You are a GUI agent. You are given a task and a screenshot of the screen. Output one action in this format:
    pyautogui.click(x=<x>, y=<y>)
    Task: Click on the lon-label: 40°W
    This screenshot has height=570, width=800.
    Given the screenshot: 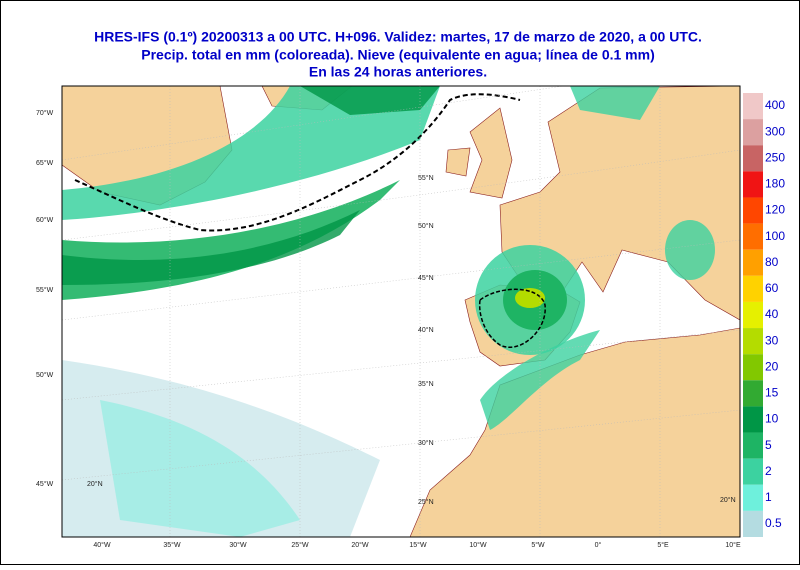 What is the action you would take?
    pyautogui.click(x=102, y=545)
    